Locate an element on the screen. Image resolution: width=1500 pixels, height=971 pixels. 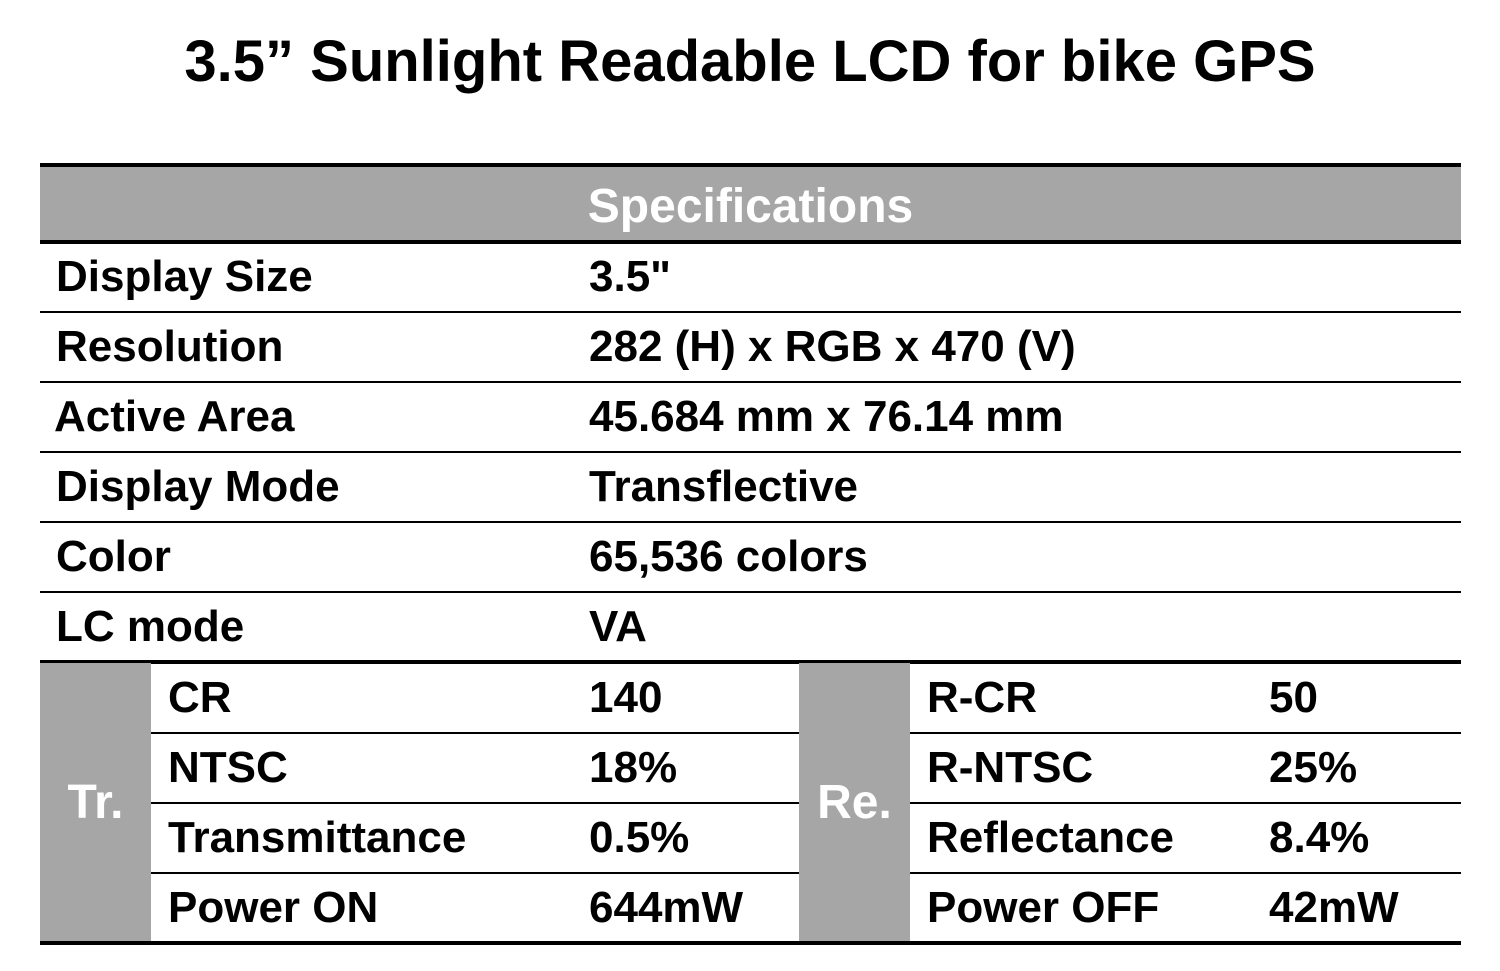
bottom-rule is located at coordinates (750, 943).